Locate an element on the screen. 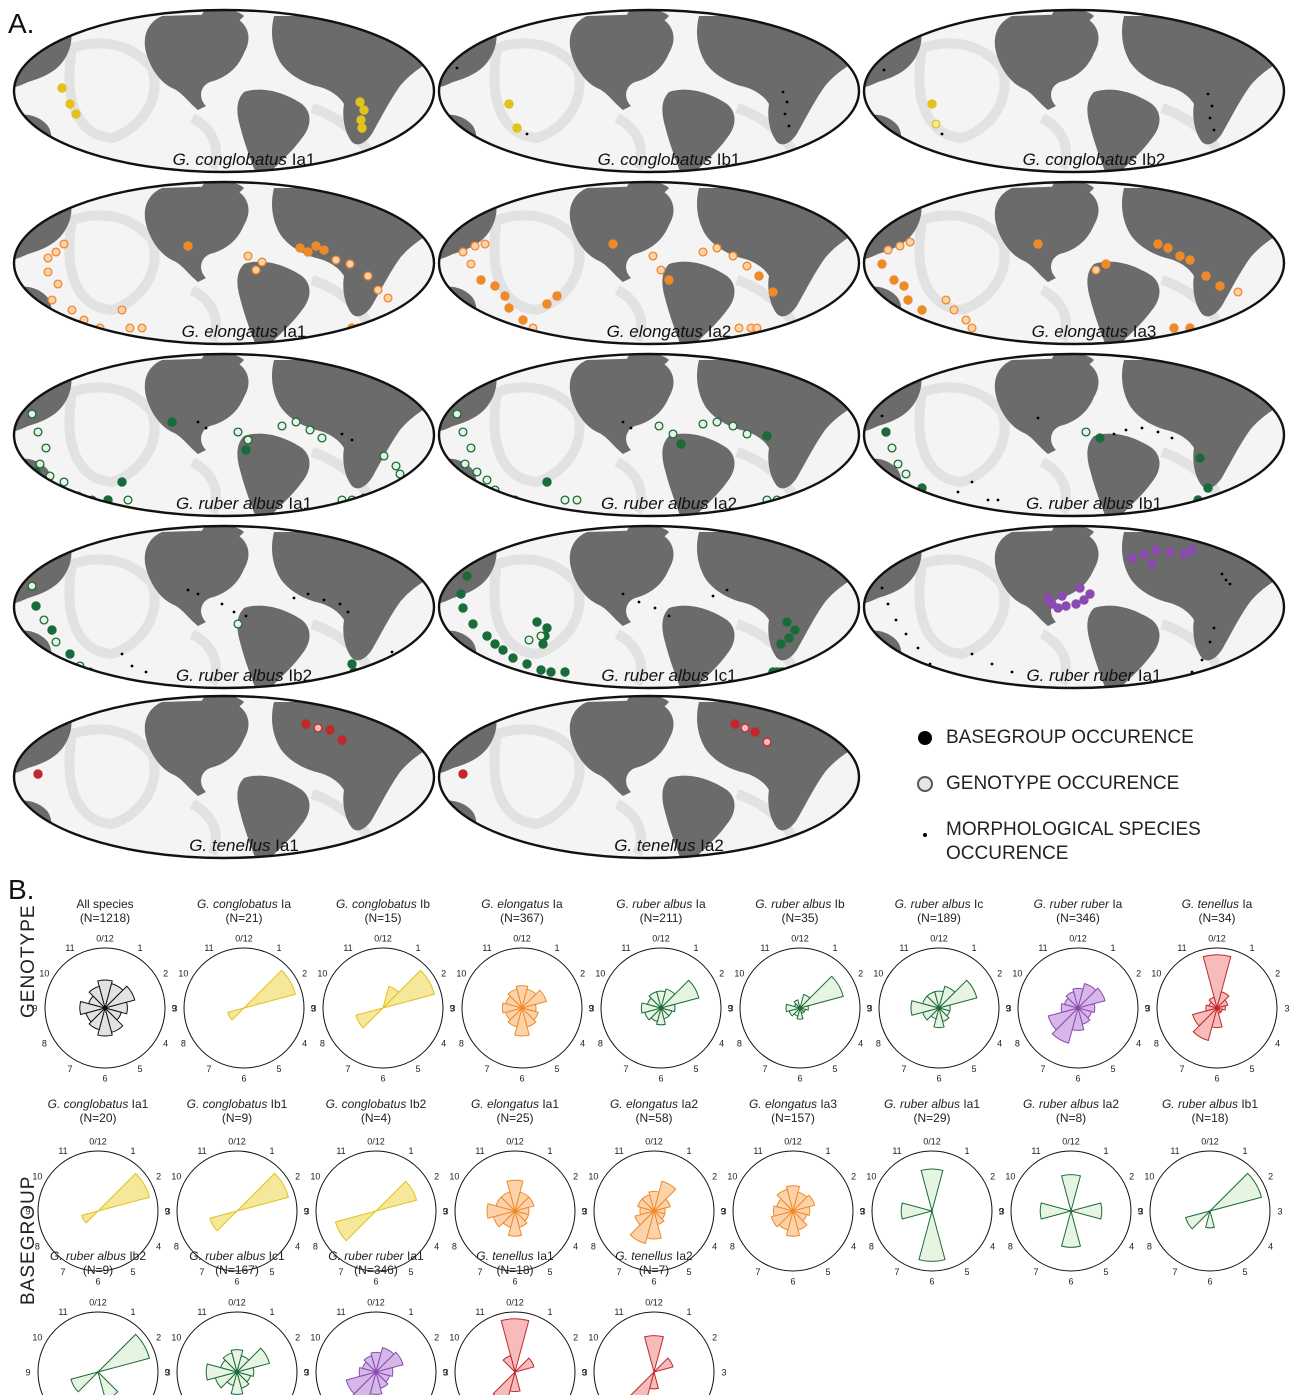 This screenshot has height=1395, width=1295. map-panel-9: G. ruber albus Ib1 is located at coordinates (1074, 435).